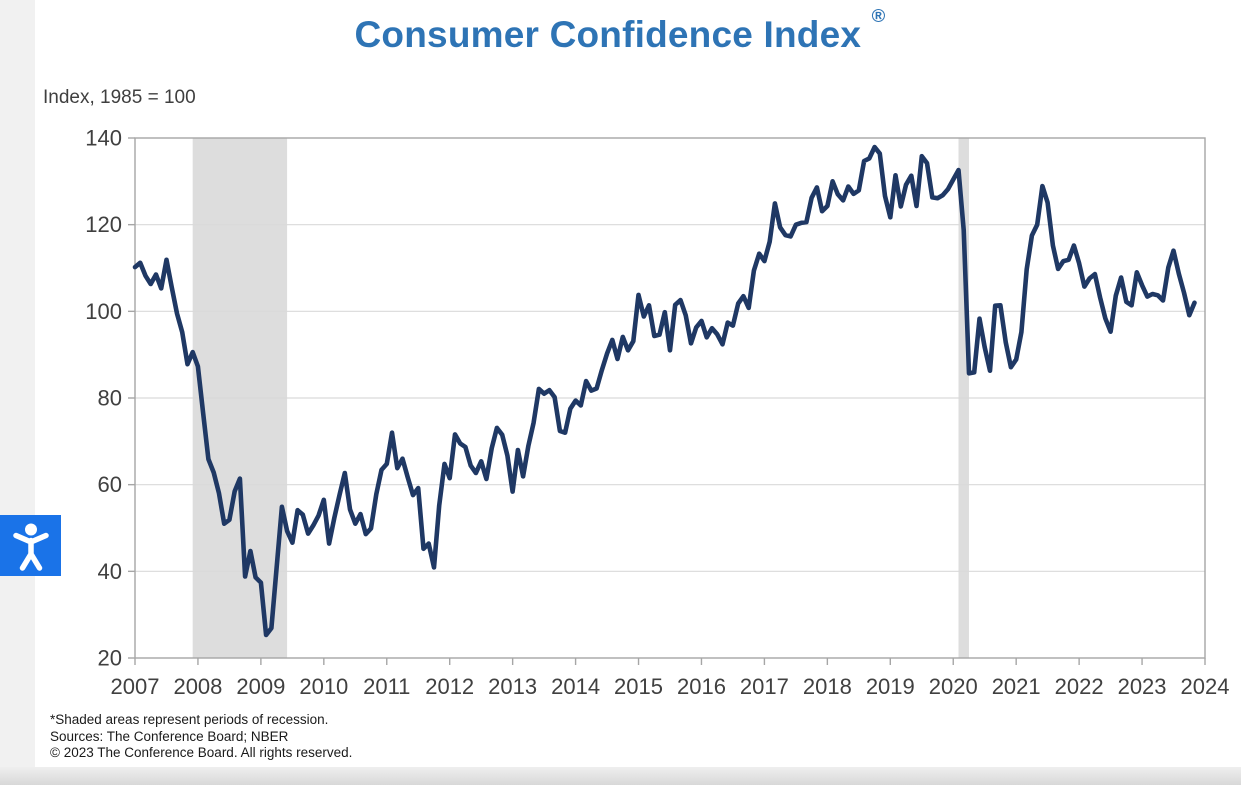  I want to click on x-tick-label-2014: 2014, so click(575, 686).